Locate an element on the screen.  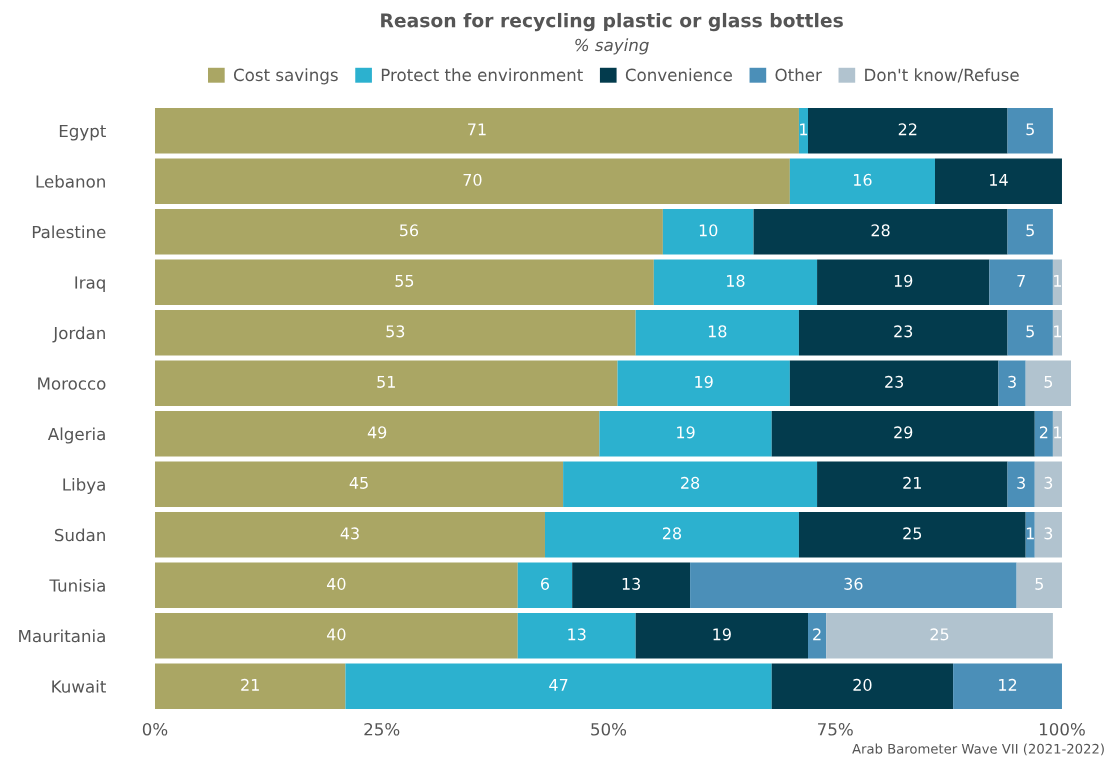
x-tick-label: 75% is located at coordinates (835, 729).